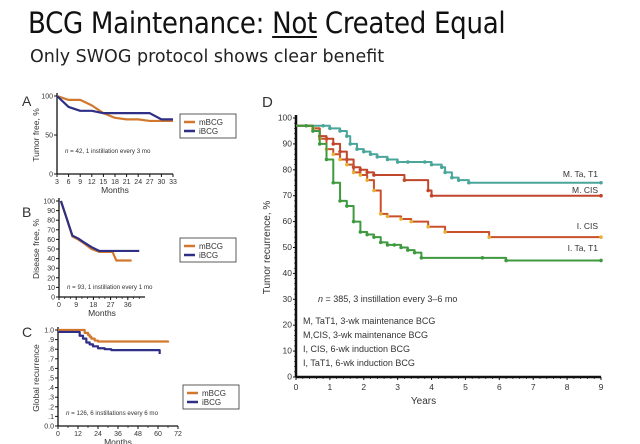 The width and height of the screenshot is (640, 444). What do you see at coordinates (533, 387) in the screenshot?
I see `x-tick-label: 7` at bounding box center [533, 387].